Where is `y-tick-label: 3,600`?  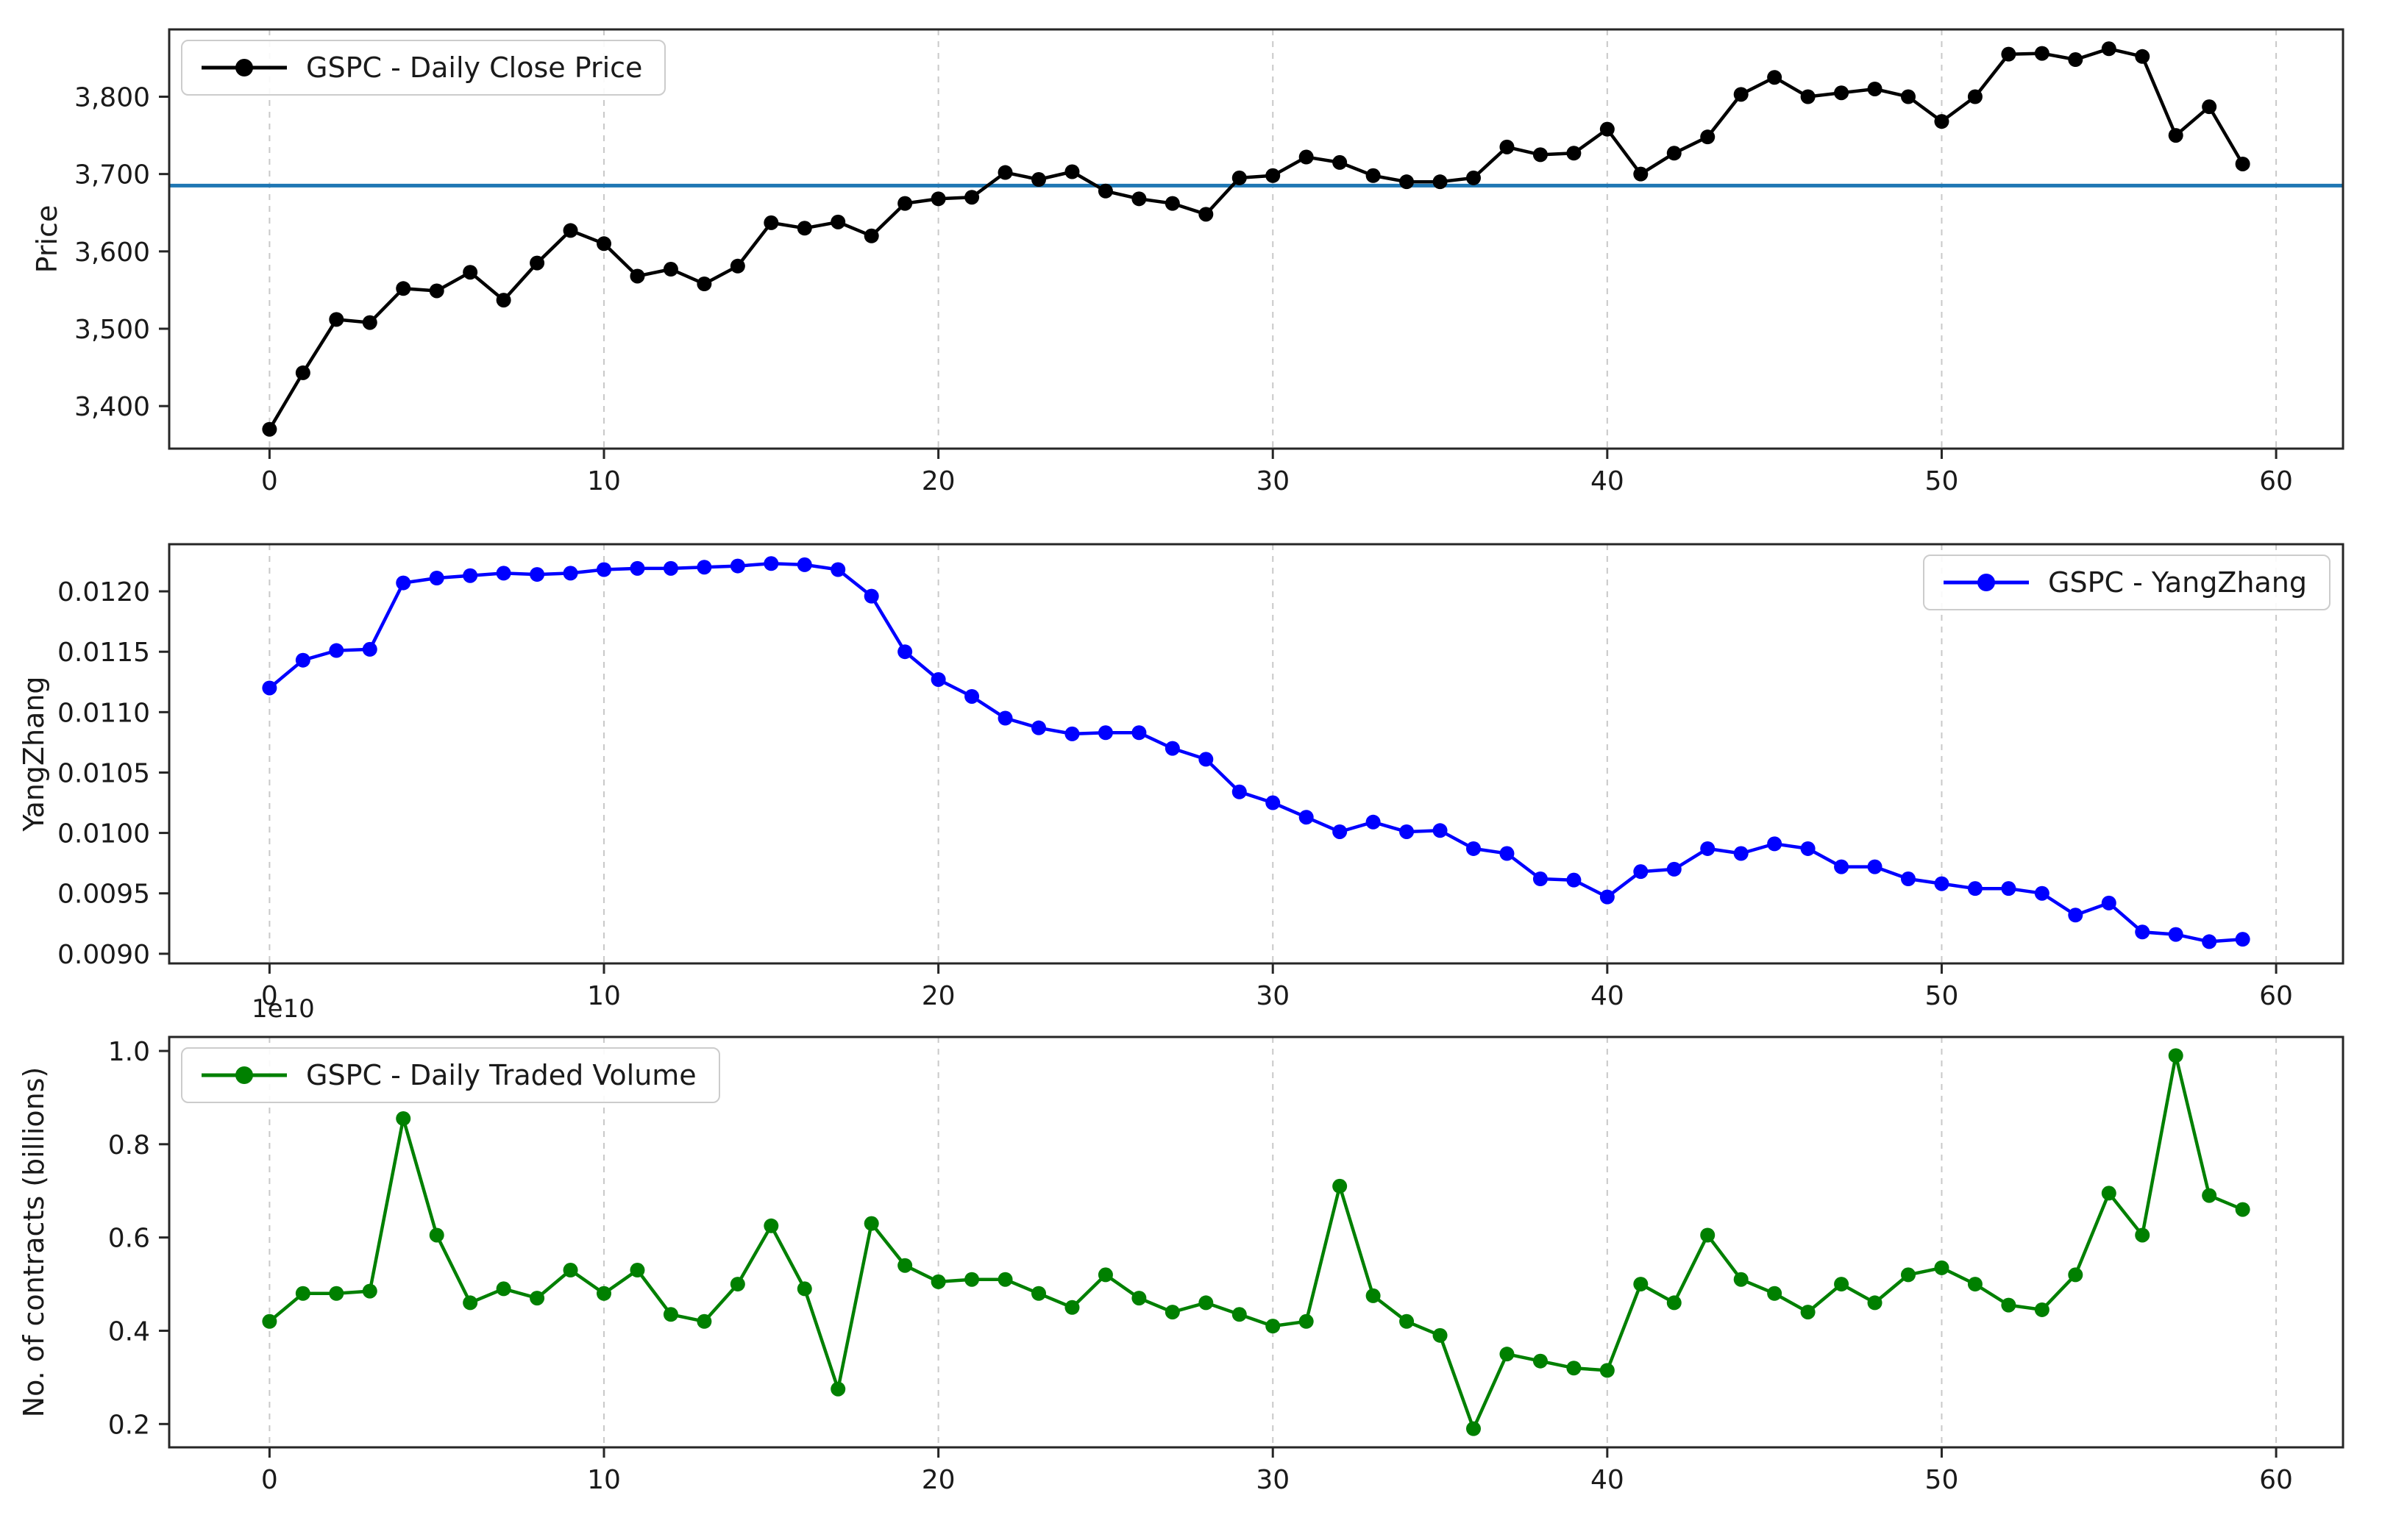
y-tick-label: 3,600 is located at coordinates (112, 253).